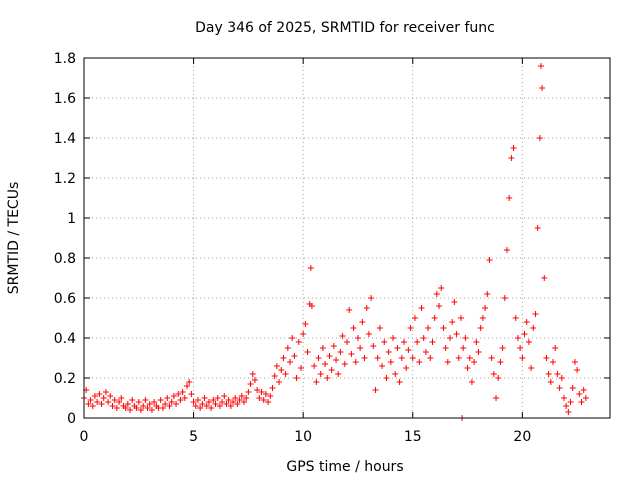  I want to click on y-tick-label: 0.8, so click(65, 259).